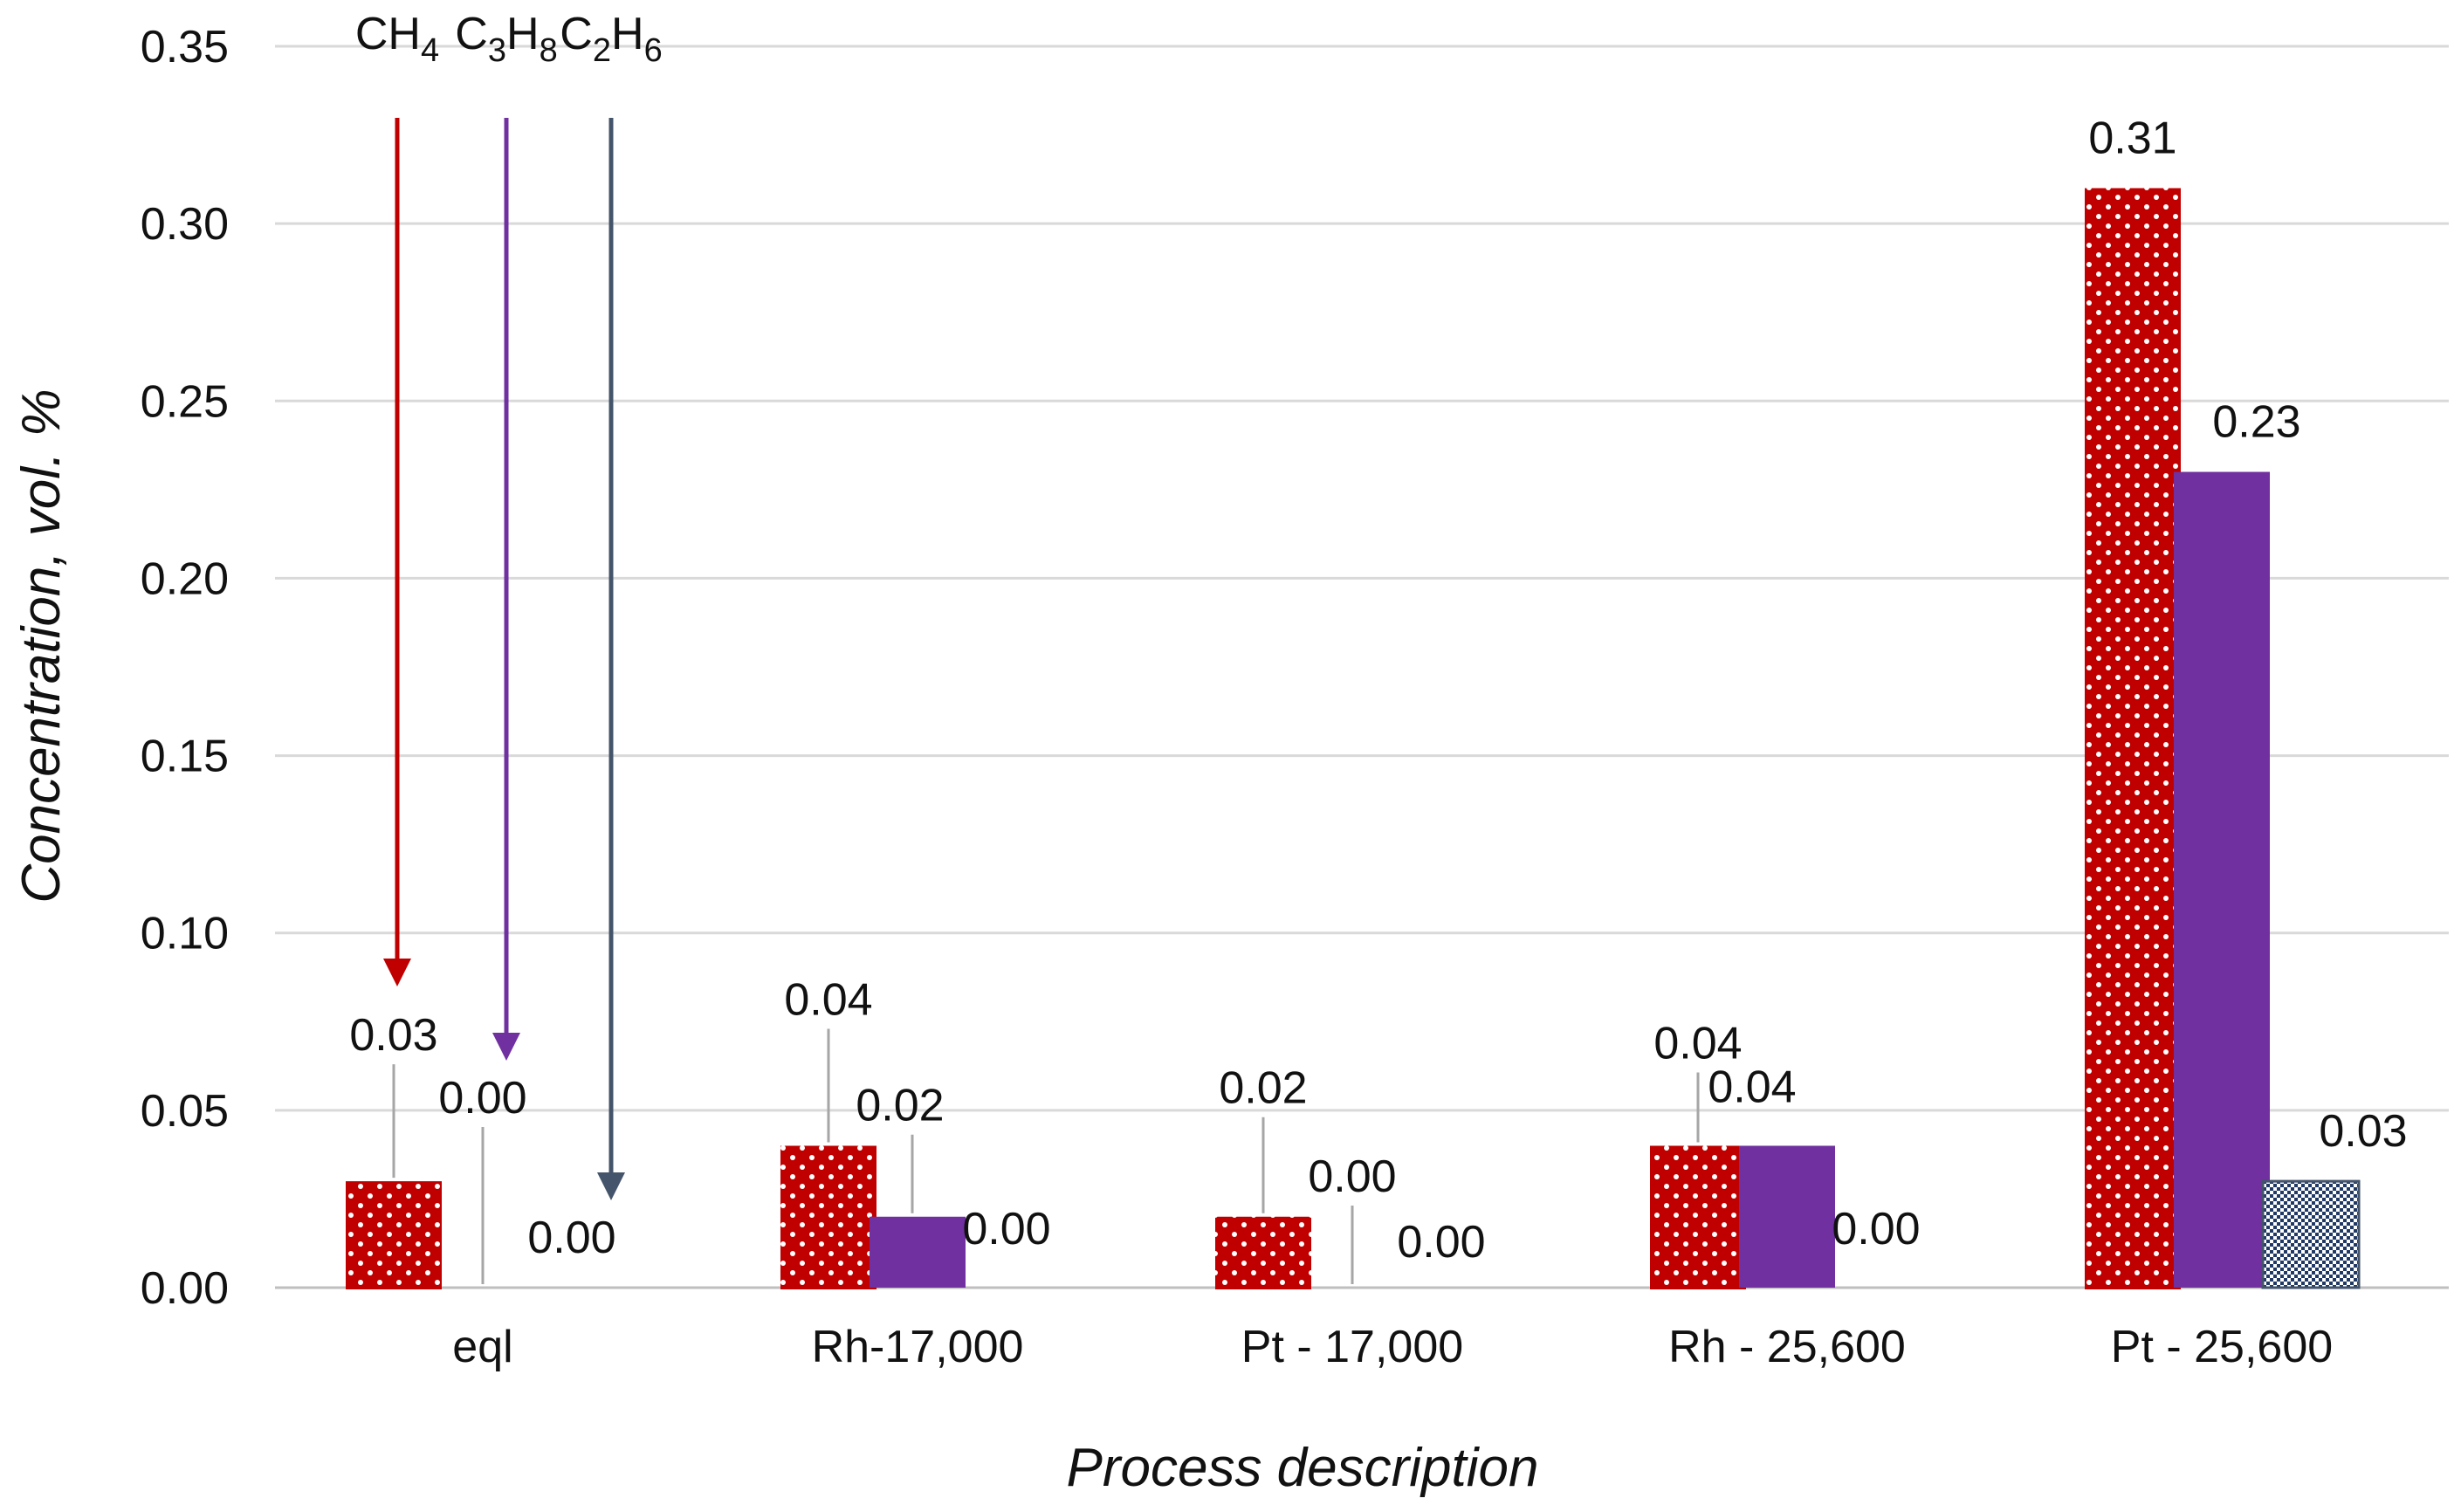  I want to click on y-tick-label: 0.15, so click(185, 757).